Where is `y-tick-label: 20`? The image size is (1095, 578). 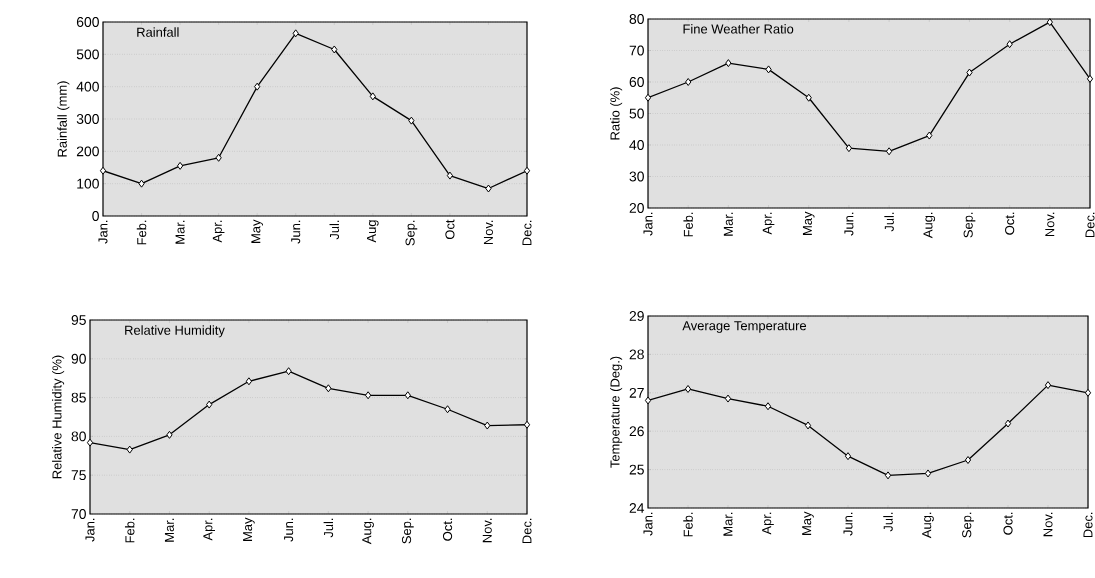
y-tick-label: 20 is located at coordinates (636, 208).